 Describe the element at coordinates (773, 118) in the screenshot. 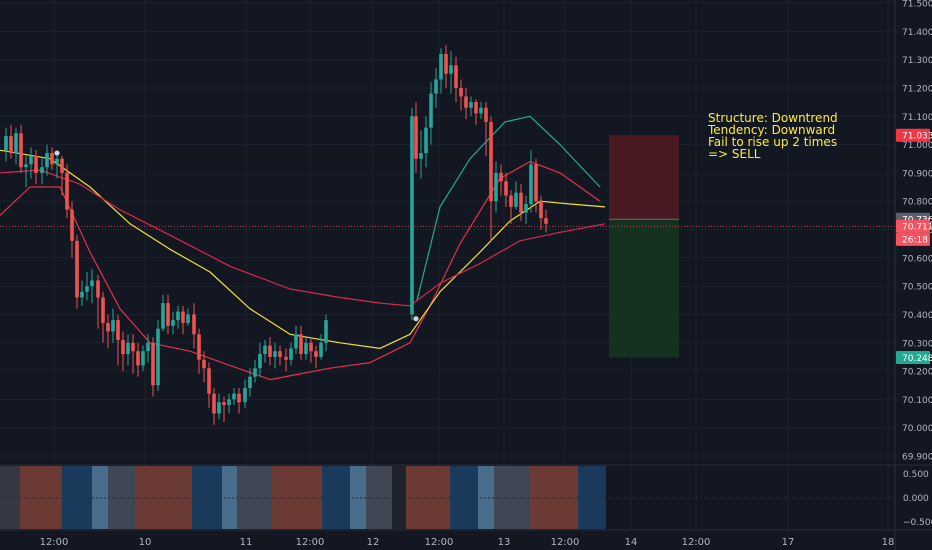

I see `note-line-1: Structure: Downtrend` at that location.